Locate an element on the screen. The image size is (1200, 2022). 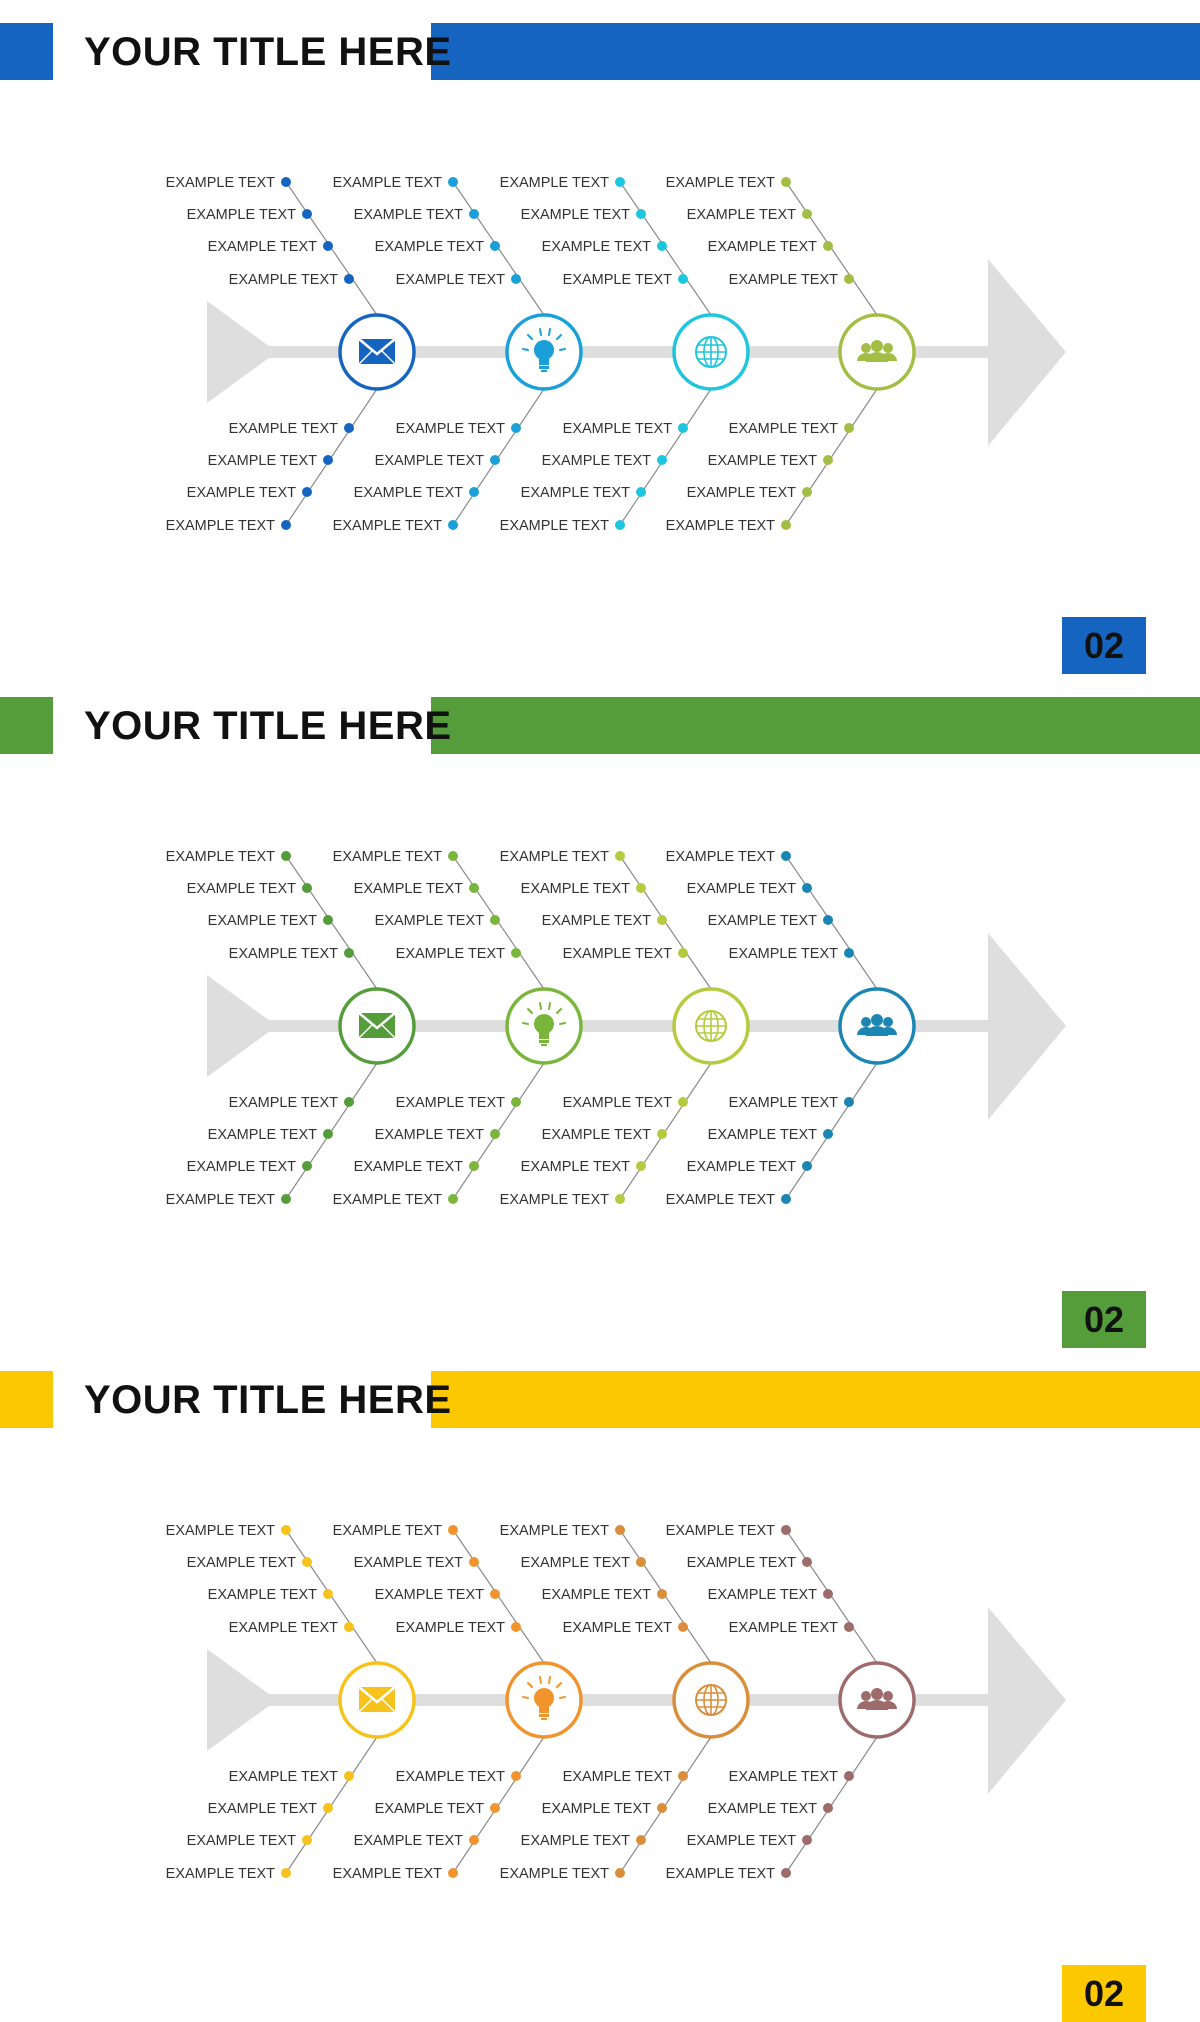
spine-line is located at coordinates (620, 352).